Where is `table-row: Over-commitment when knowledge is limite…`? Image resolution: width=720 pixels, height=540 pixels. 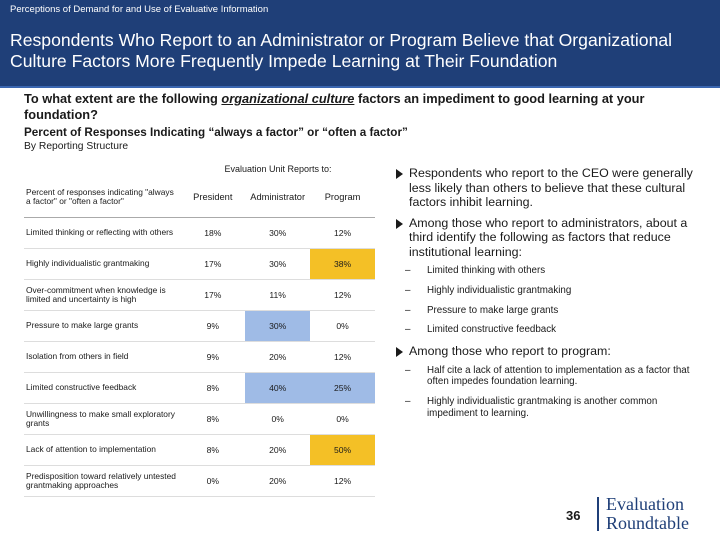
table-row: Over-commitment when knowledge is limite… is located at coordinates (199, 295).